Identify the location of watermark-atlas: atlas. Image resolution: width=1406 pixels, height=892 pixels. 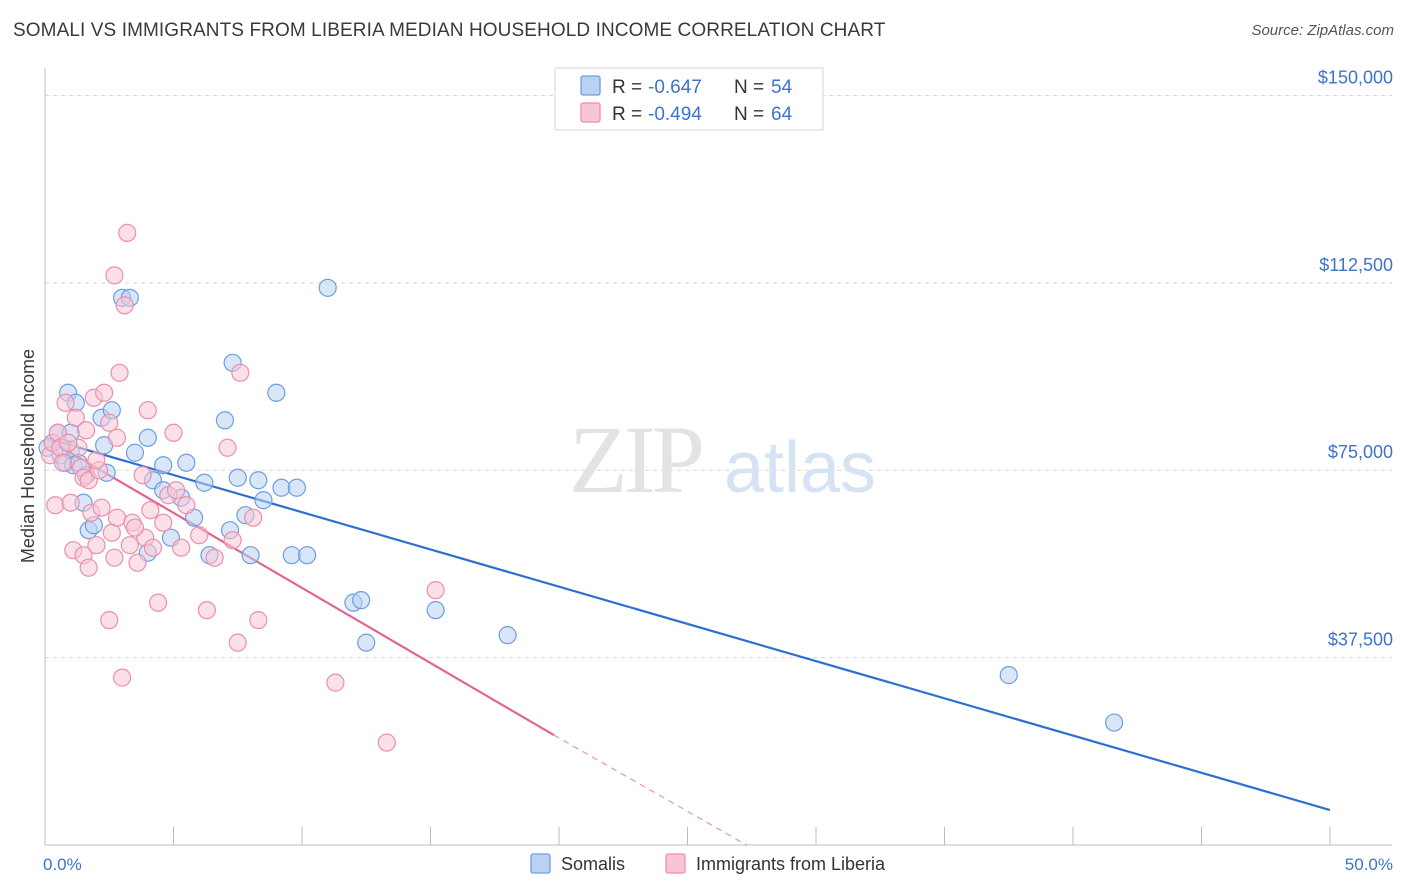
(800, 468).